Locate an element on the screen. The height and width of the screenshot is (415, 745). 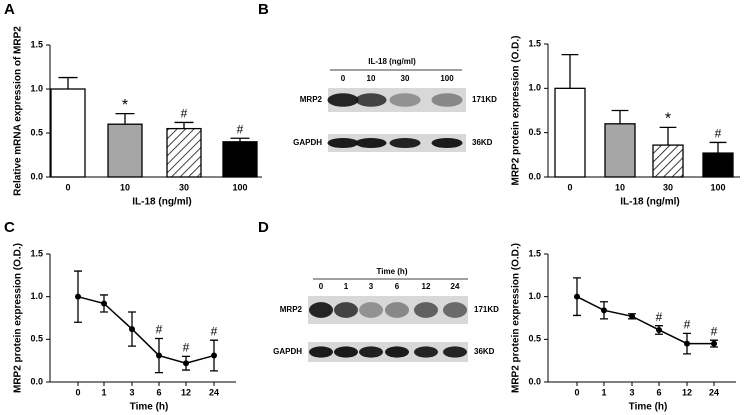
lane-label: 100 is located at coordinates (447, 78).